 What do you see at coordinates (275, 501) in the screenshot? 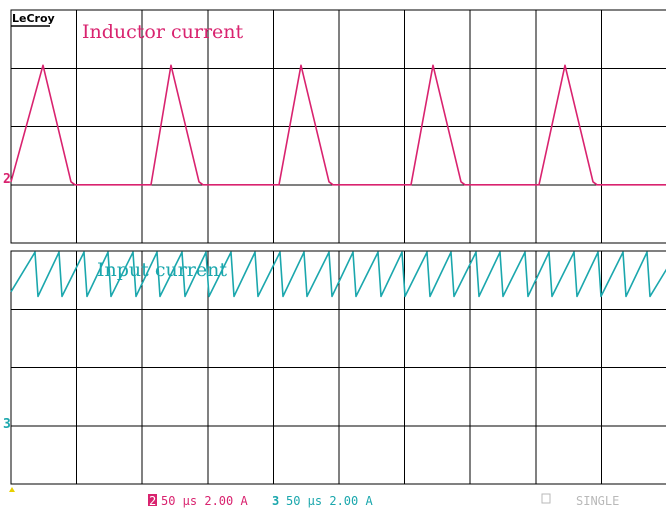
I see `channel-3-number: 3` at bounding box center [275, 501].